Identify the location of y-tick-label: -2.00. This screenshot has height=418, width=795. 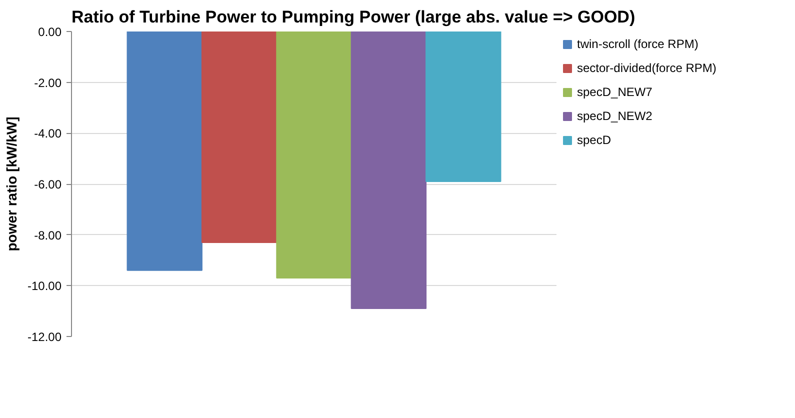
(48, 83).